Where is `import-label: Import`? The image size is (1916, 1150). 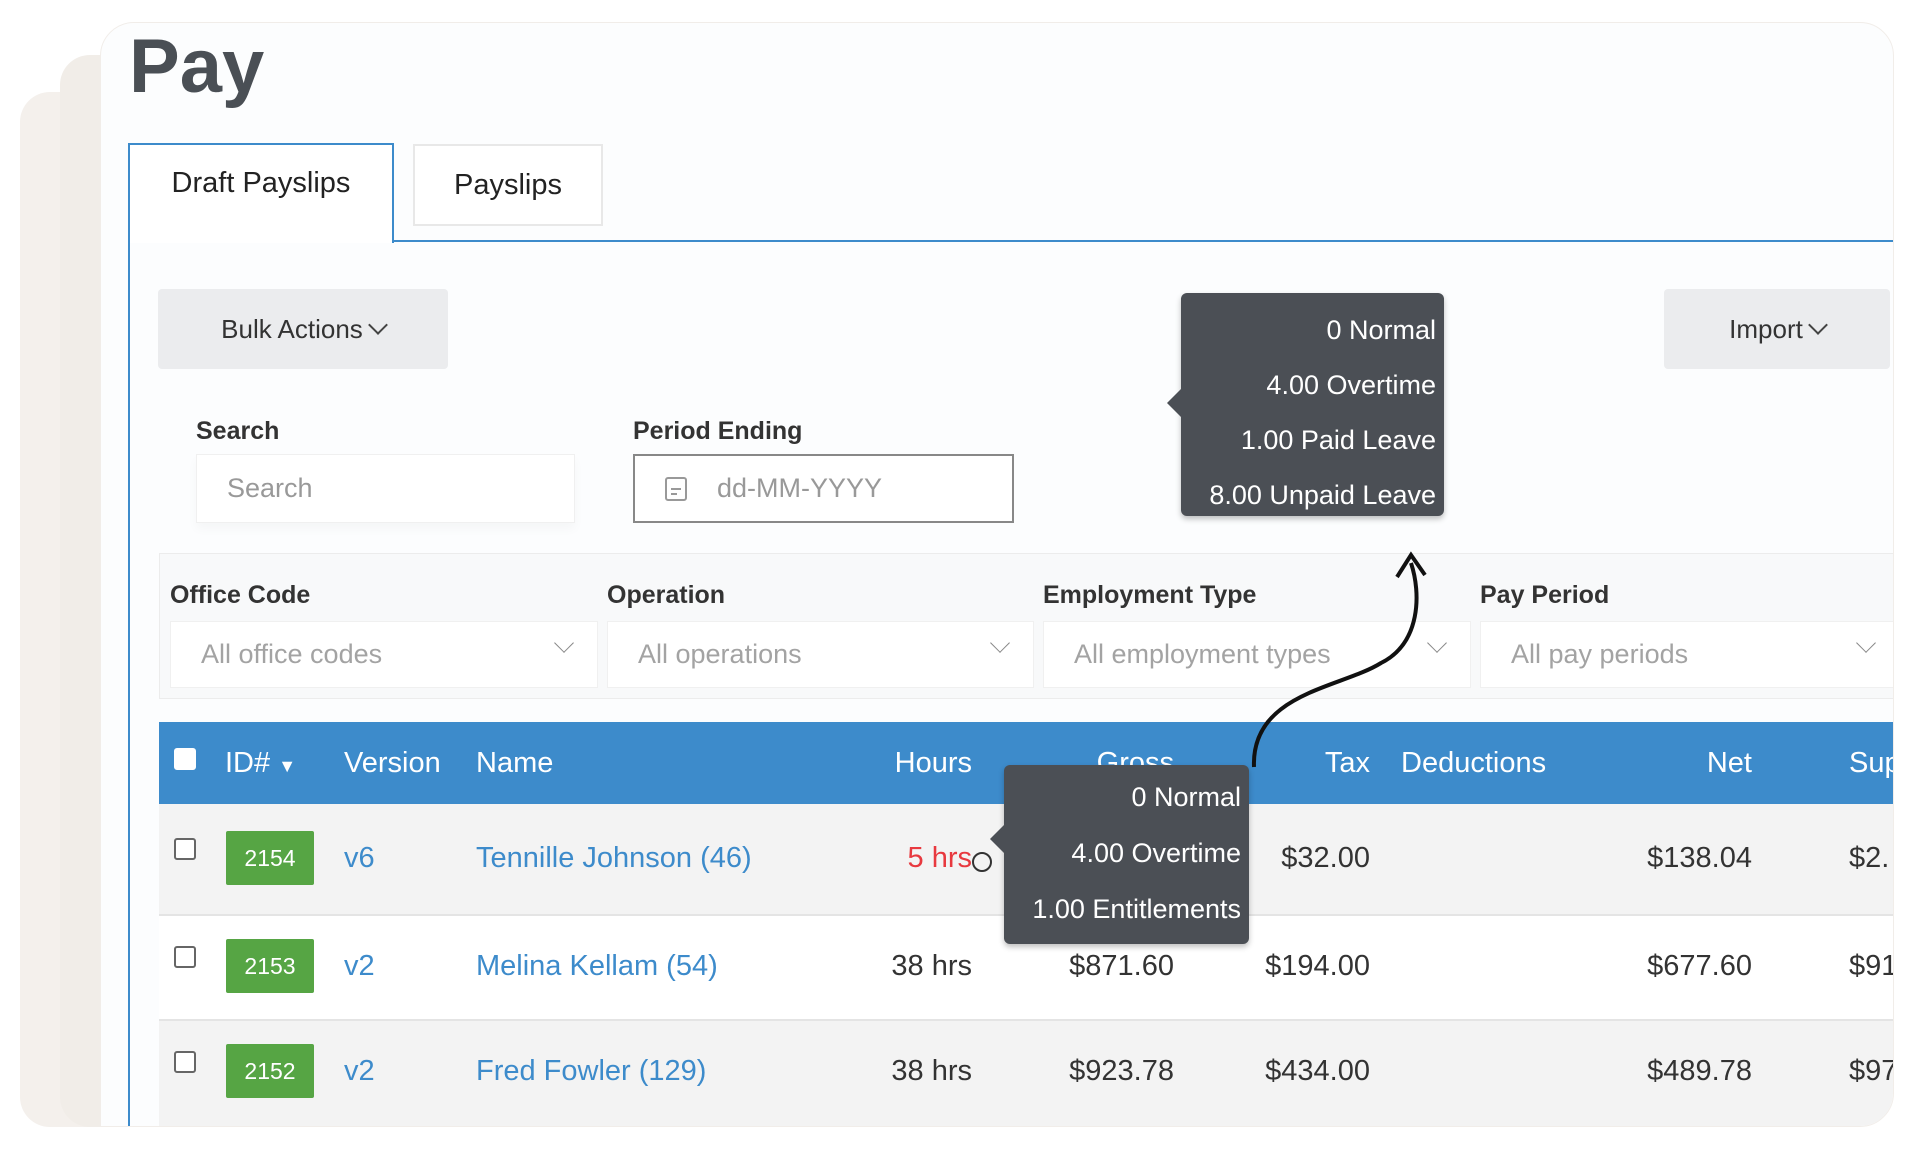 import-label: Import is located at coordinates (1766, 328).